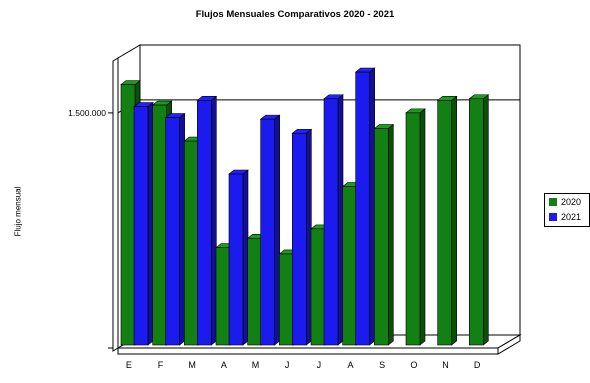 The image size is (590, 383). What do you see at coordinates (553, 202) in the screenshot?
I see `legend-swatch-2020` at bounding box center [553, 202].